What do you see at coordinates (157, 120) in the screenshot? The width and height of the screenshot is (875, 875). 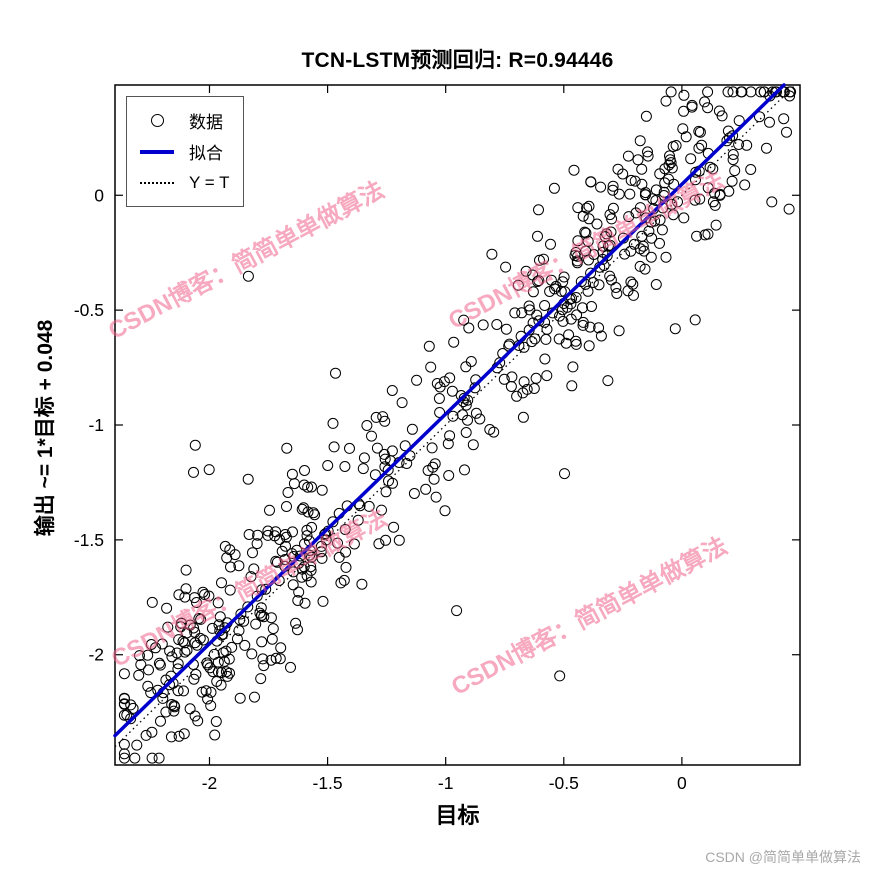 I see `data-marker-icon` at bounding box center [157, 120].